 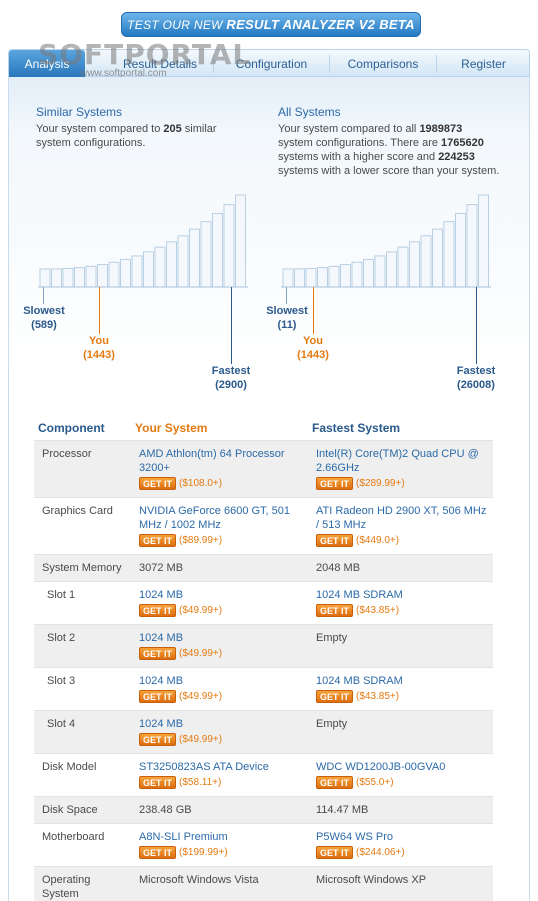 What do you see at coordinates (476, 325) in the screenshot?
I see `fastest-marker` at bounding box center [476, 325].